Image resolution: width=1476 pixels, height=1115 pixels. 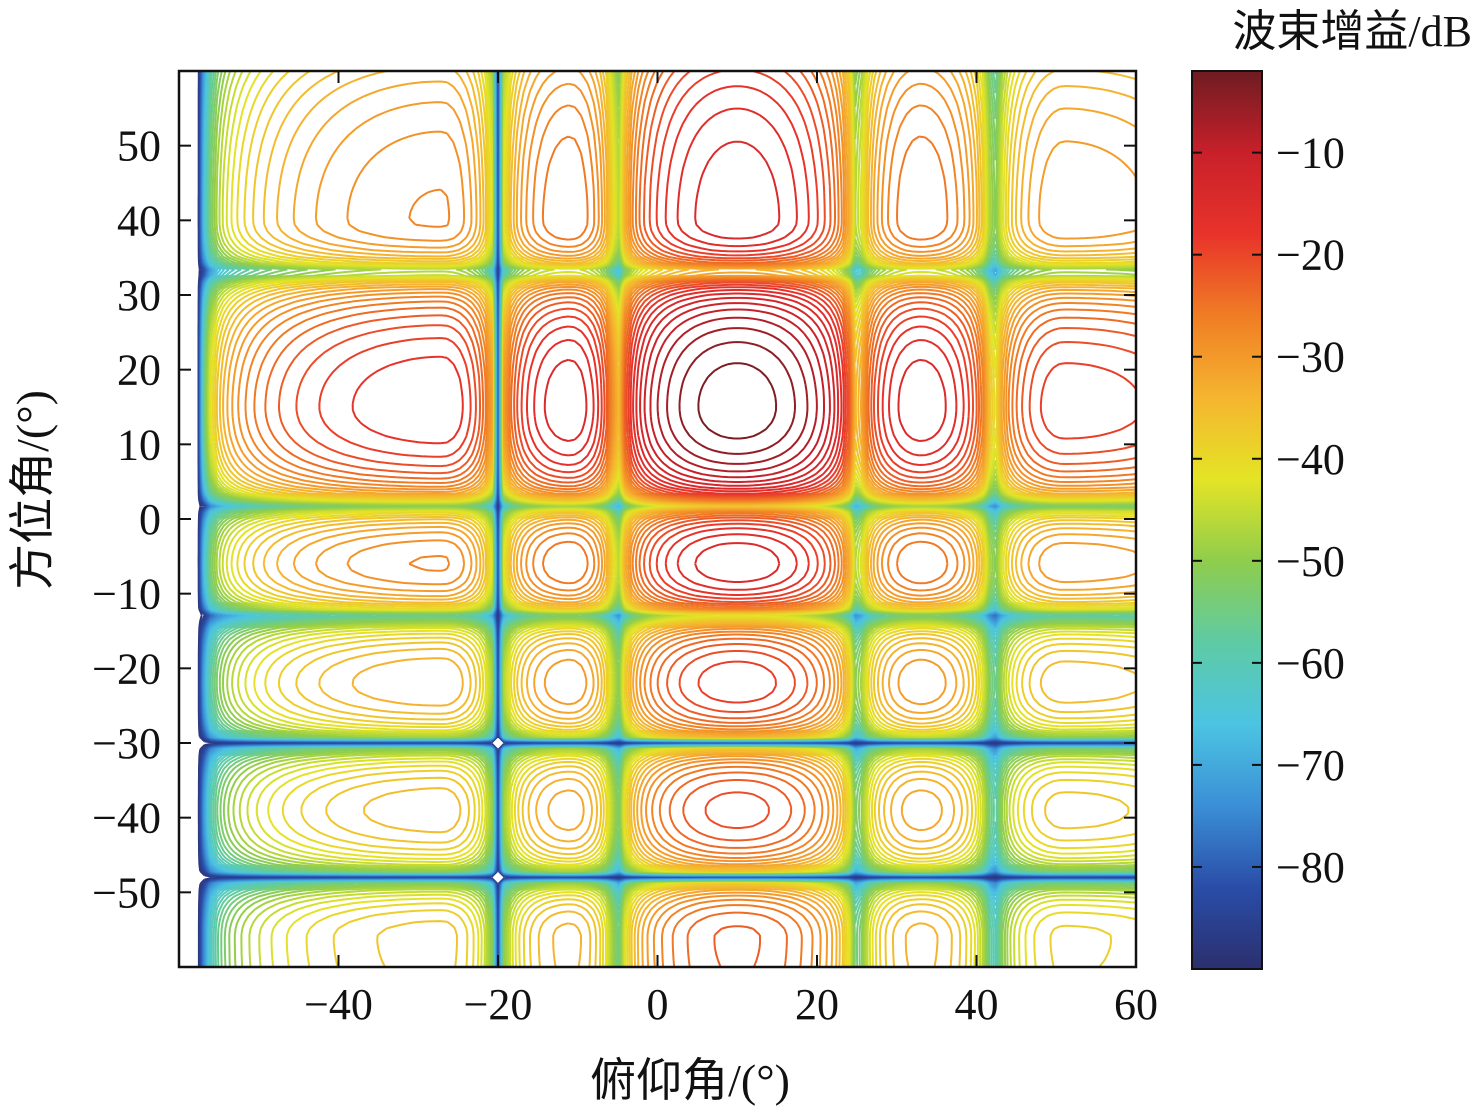 What do you see at coordinates (658, 1004) in the screenshot?
I see `x-tick-label: 0` at bounding box center [658, 1004].